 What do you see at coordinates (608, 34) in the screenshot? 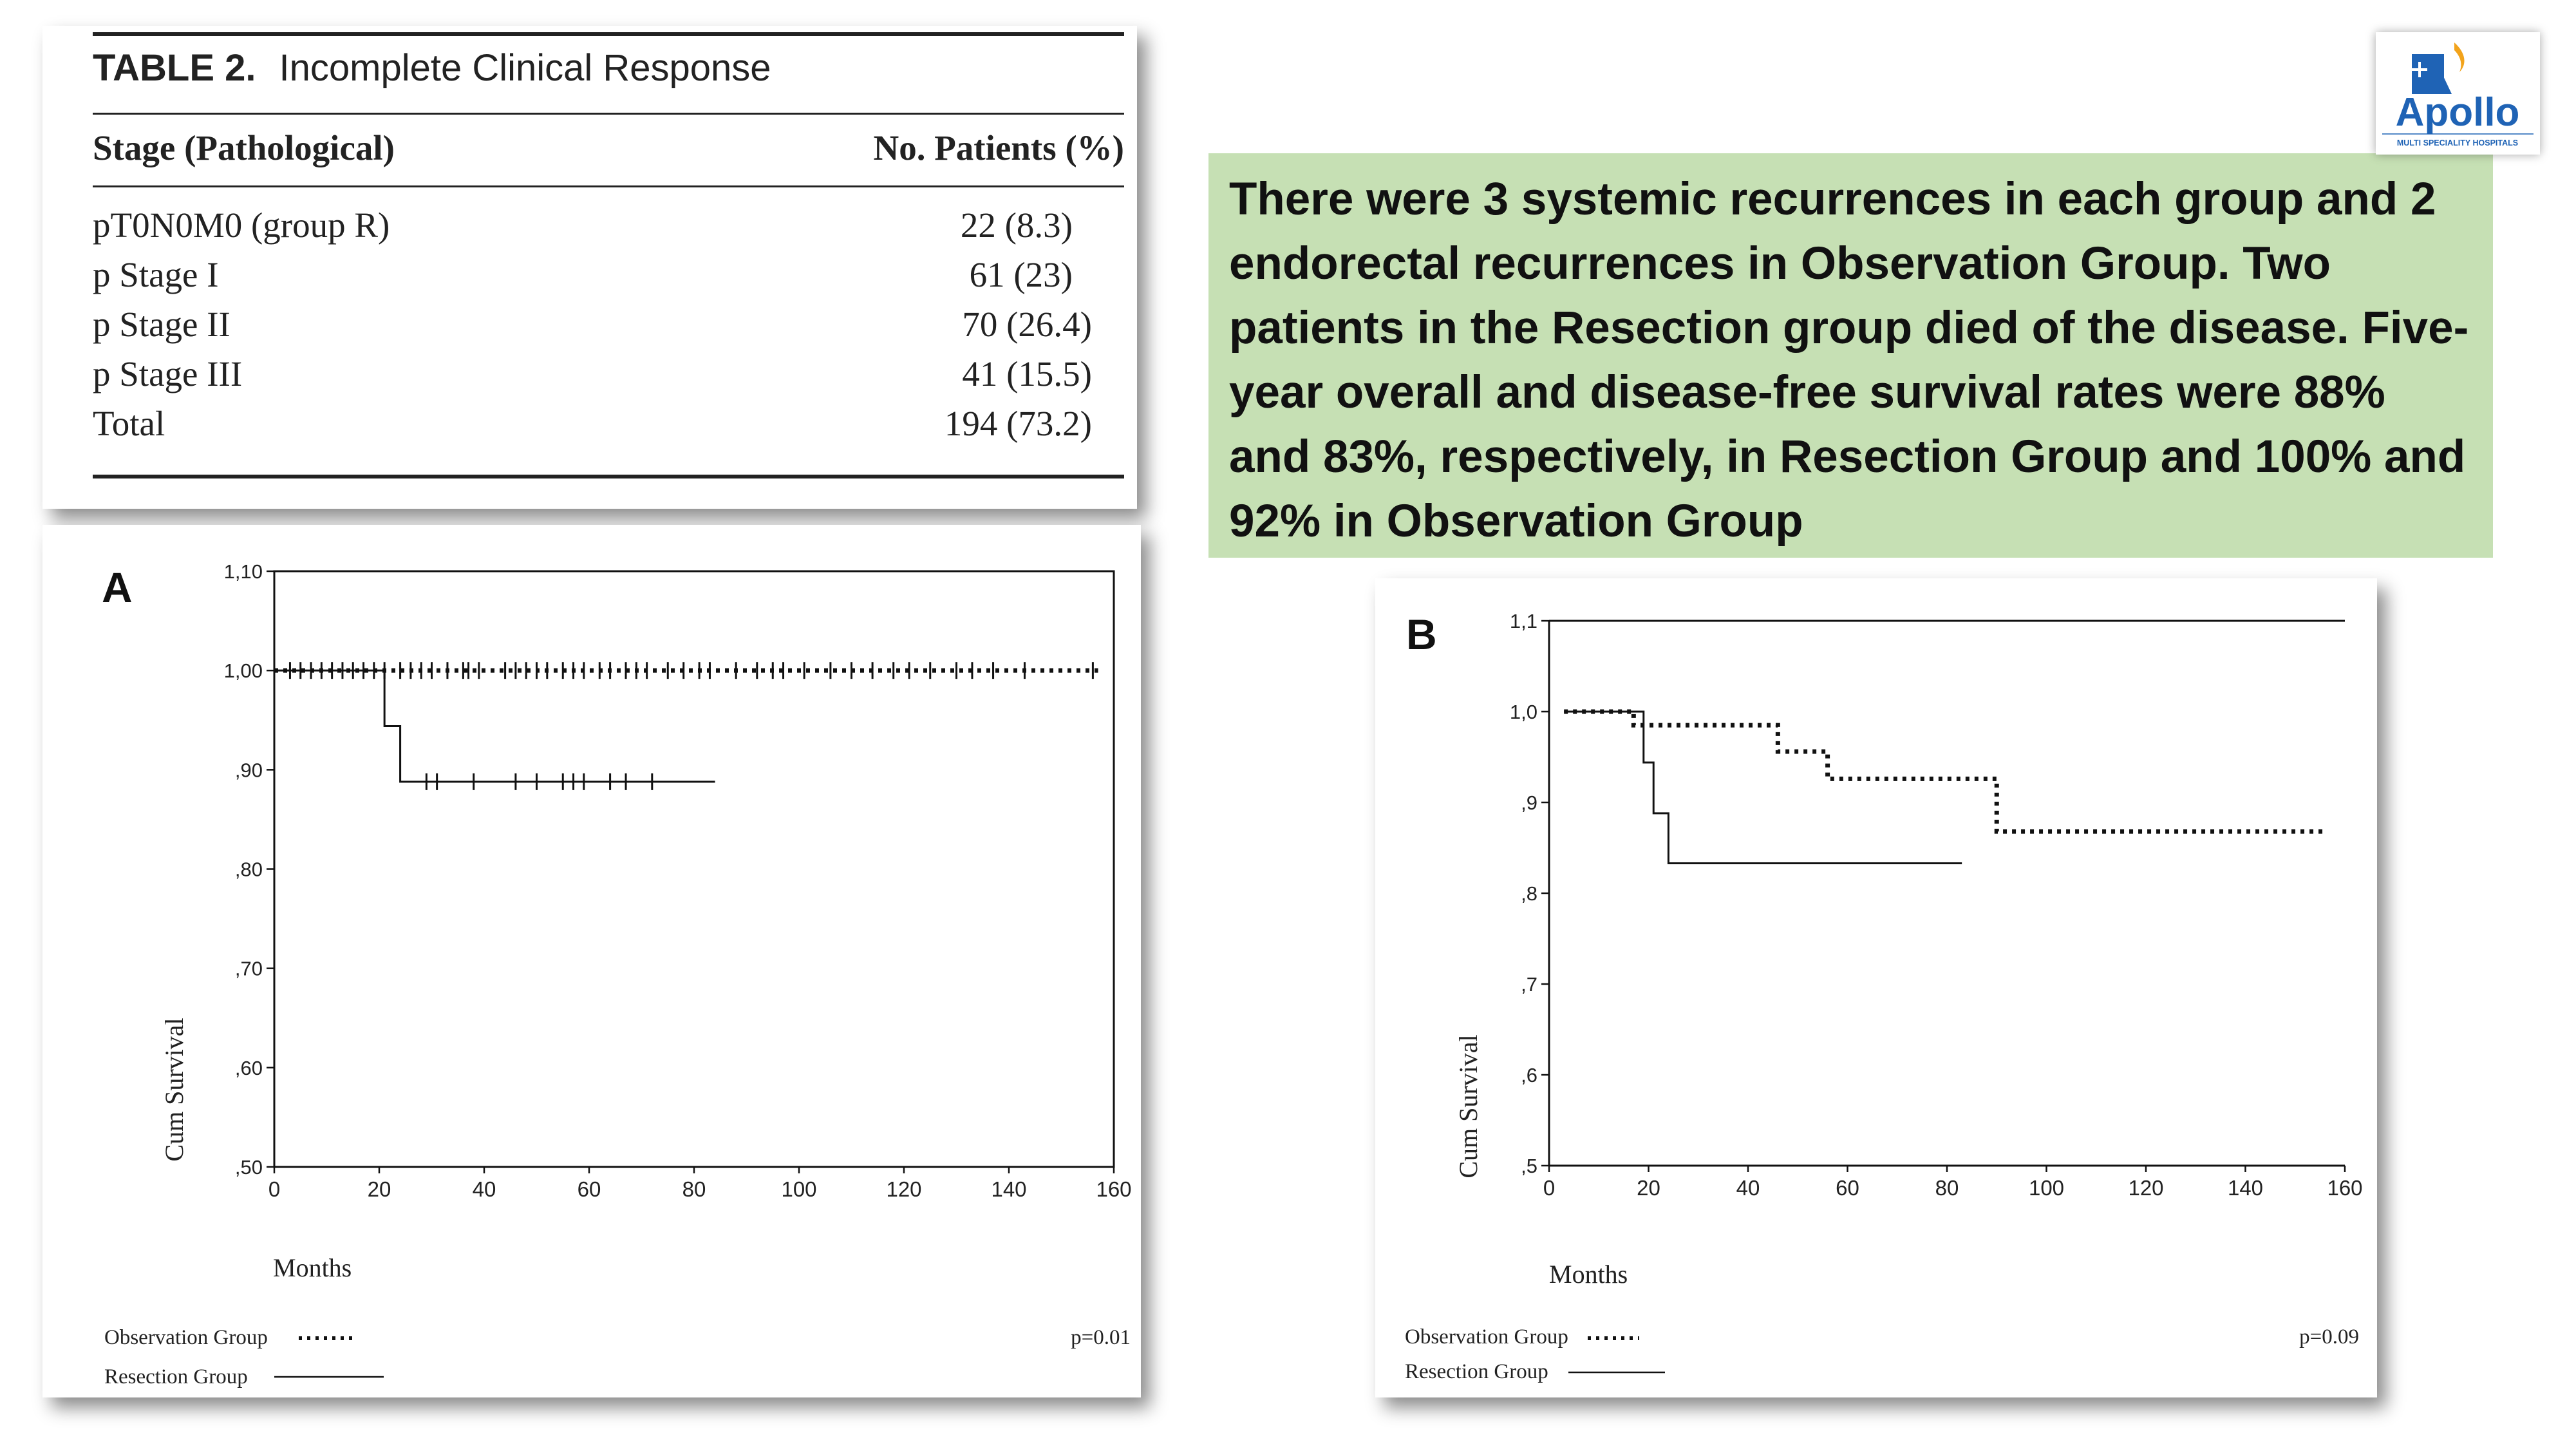
I see `table-top-rule` at bounding box center [608, 34].